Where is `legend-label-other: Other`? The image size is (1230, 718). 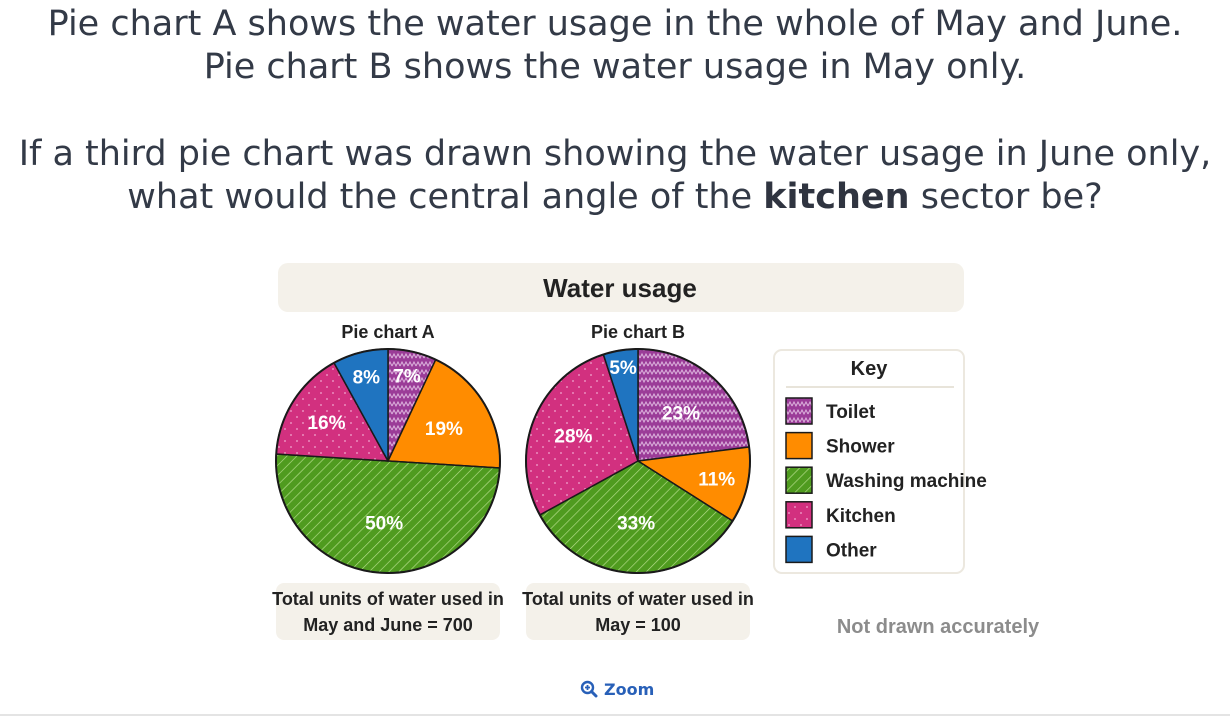
legend-label-other: Other is located at coordinates (851, 550).